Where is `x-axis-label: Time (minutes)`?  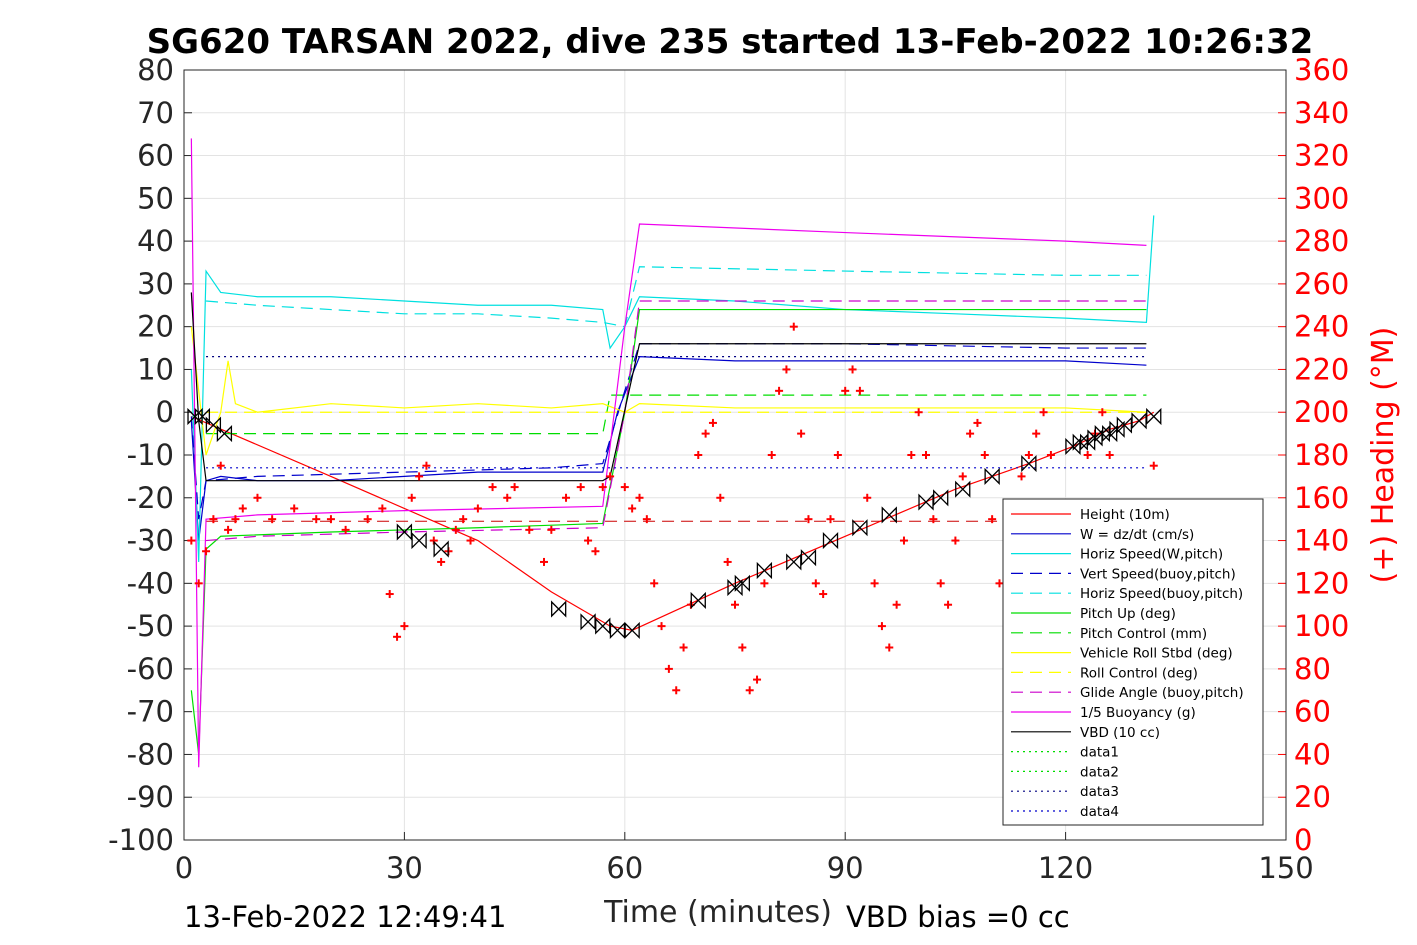
x-axis-label: Time (minutes) is located at coordinates (717, 912).